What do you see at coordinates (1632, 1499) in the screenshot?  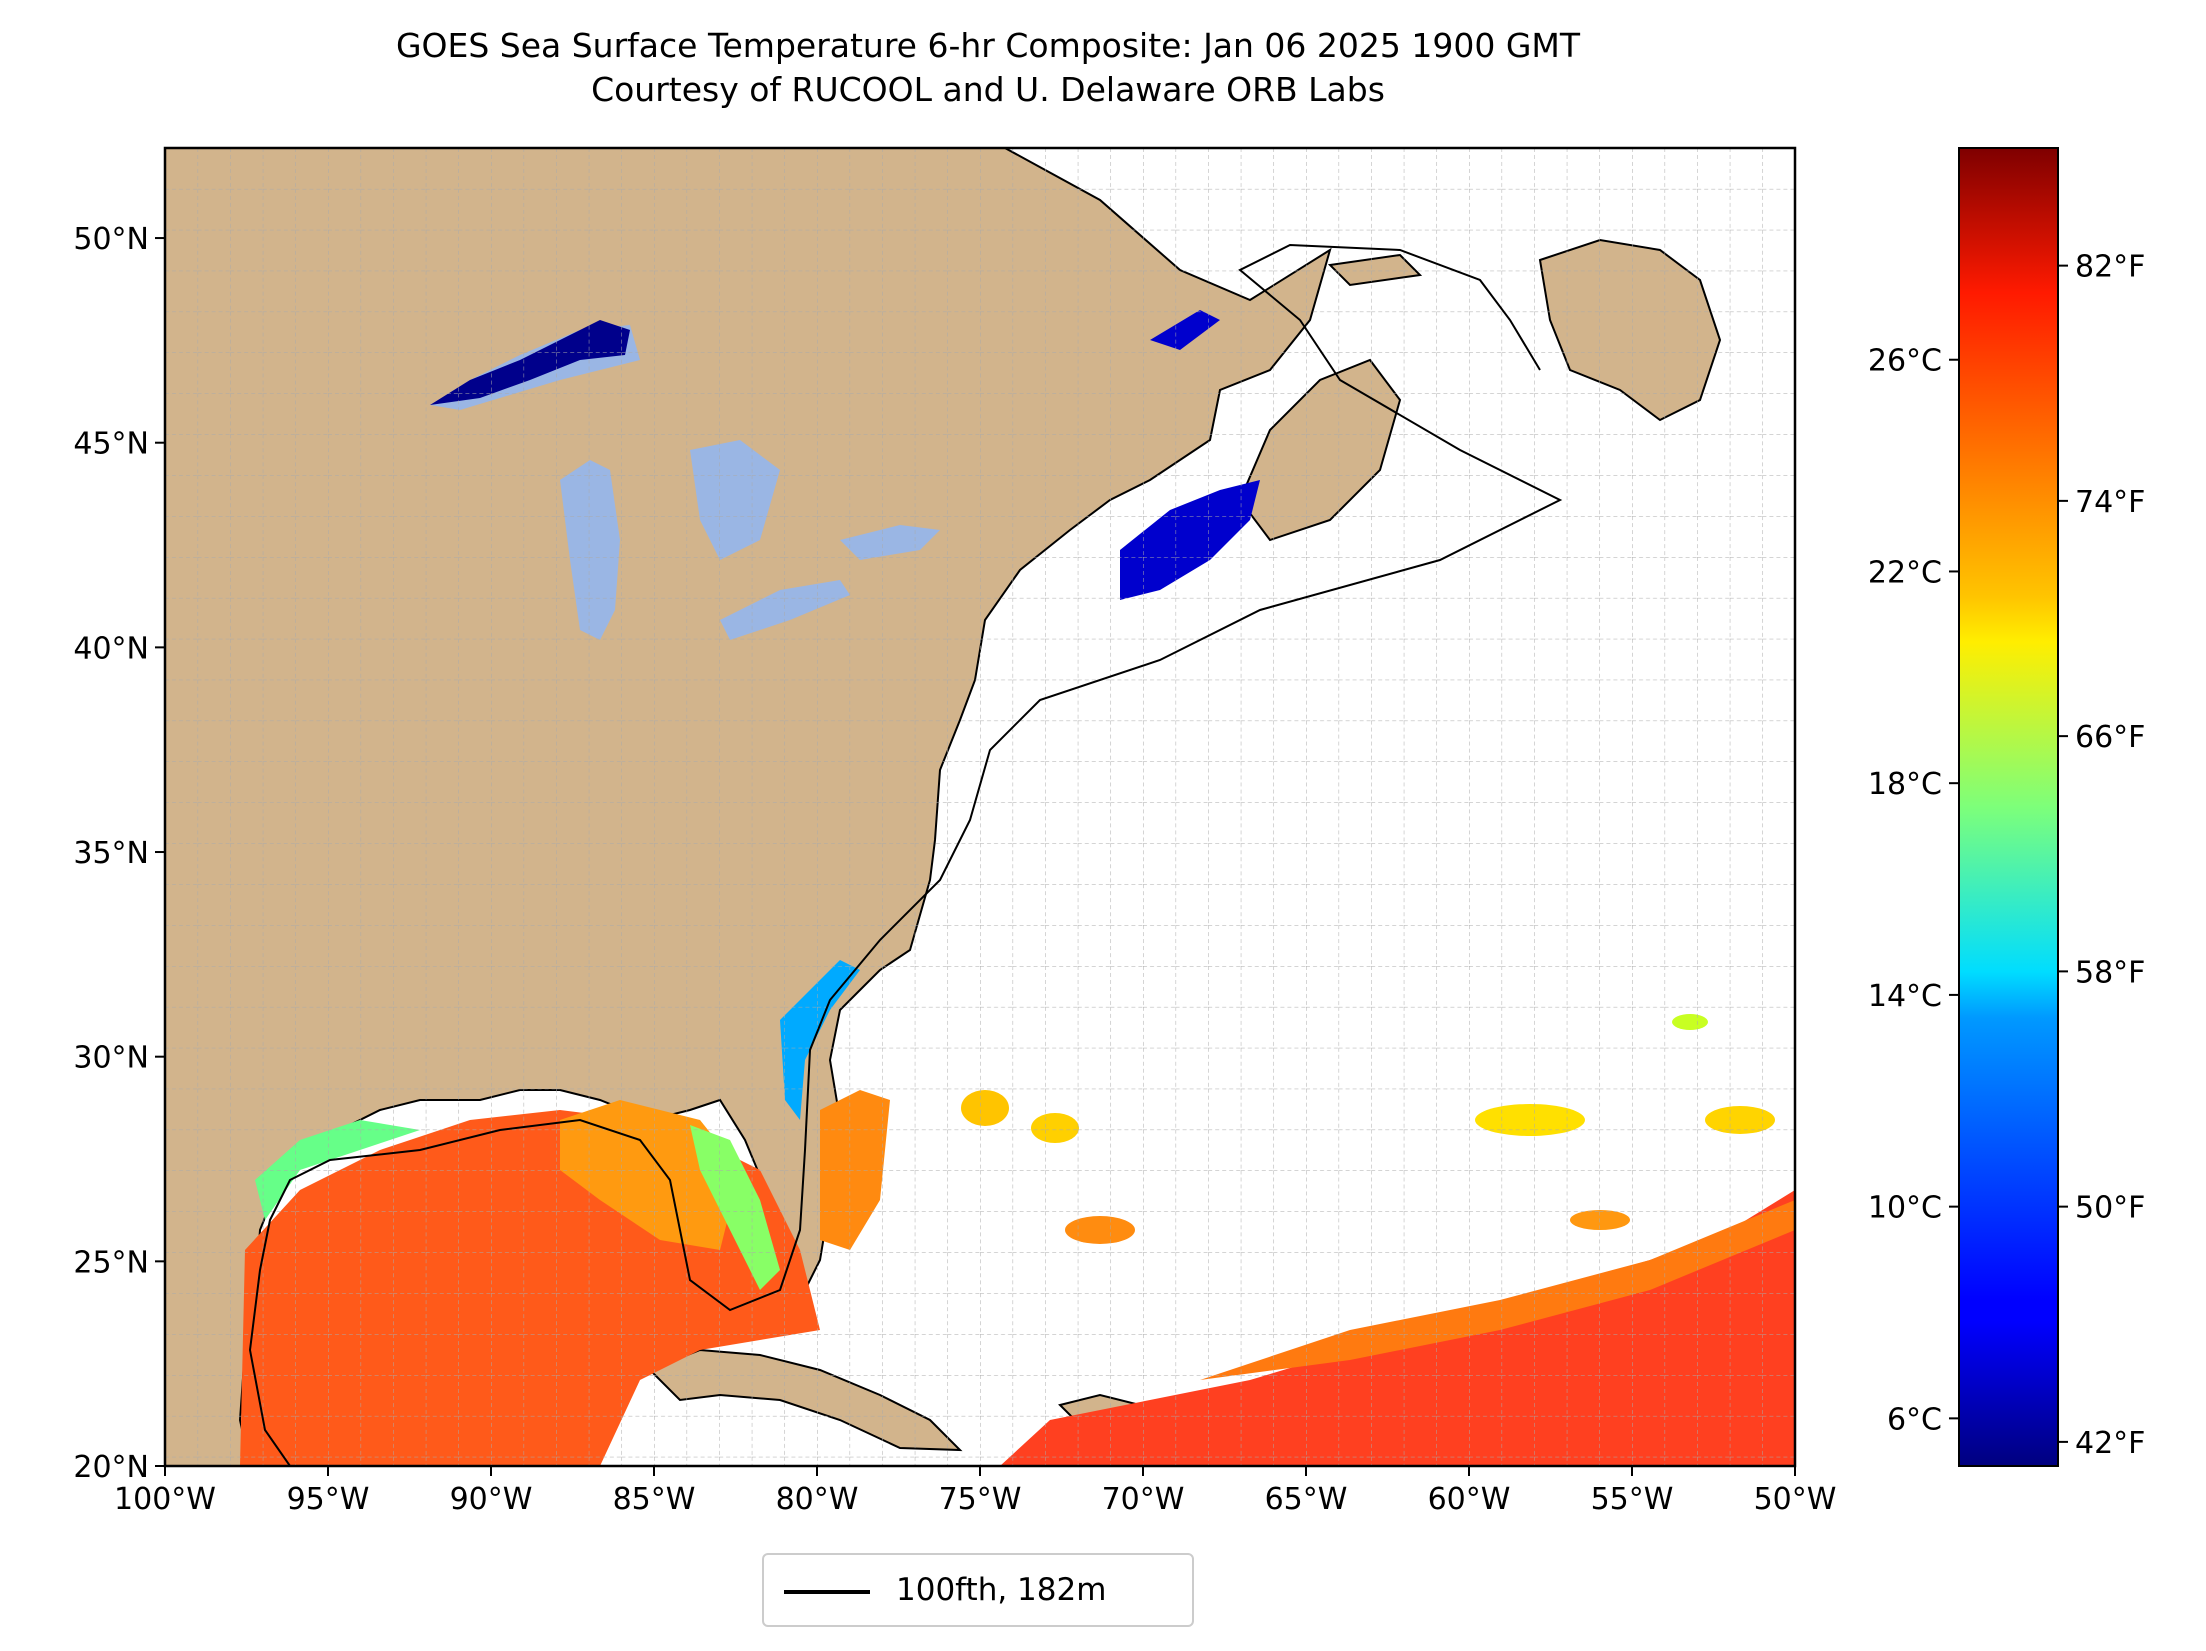 I see `x-tick-label: 55°W` at bounding box center [1632, 1499].